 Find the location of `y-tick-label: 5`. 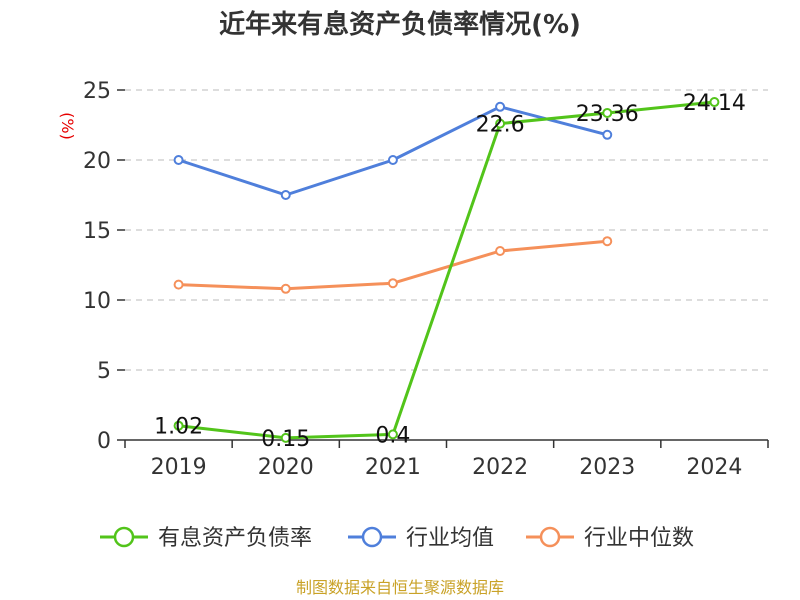

y-tick-label: 5 is located at coordinates (104, 371).